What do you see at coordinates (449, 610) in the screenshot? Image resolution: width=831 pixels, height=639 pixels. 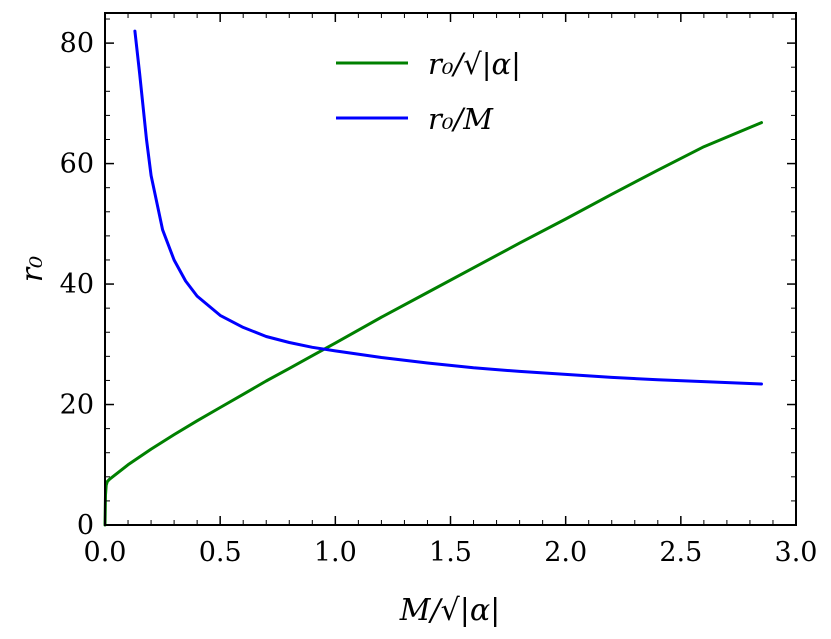 I see `x-axis-label: M/√|α|` at bounding box center [449, 610].